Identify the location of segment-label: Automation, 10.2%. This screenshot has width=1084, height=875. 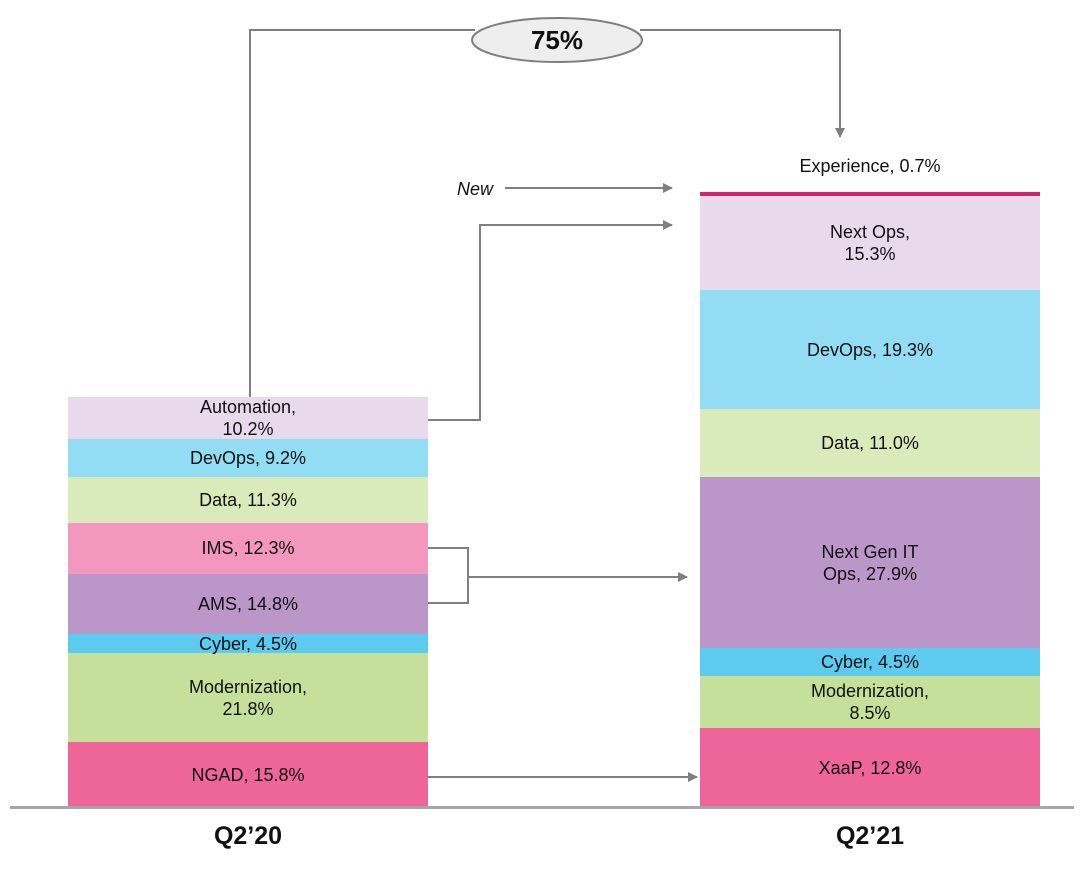
(248, 418).